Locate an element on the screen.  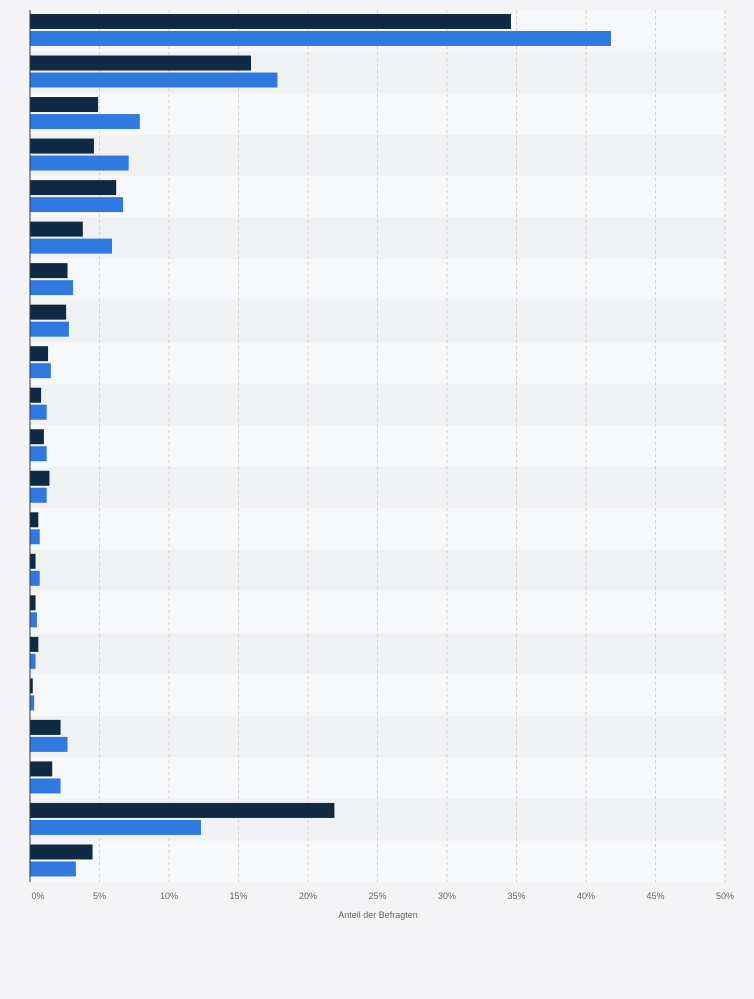
x-tick-label: 25% is located at coordinates (377, 896).